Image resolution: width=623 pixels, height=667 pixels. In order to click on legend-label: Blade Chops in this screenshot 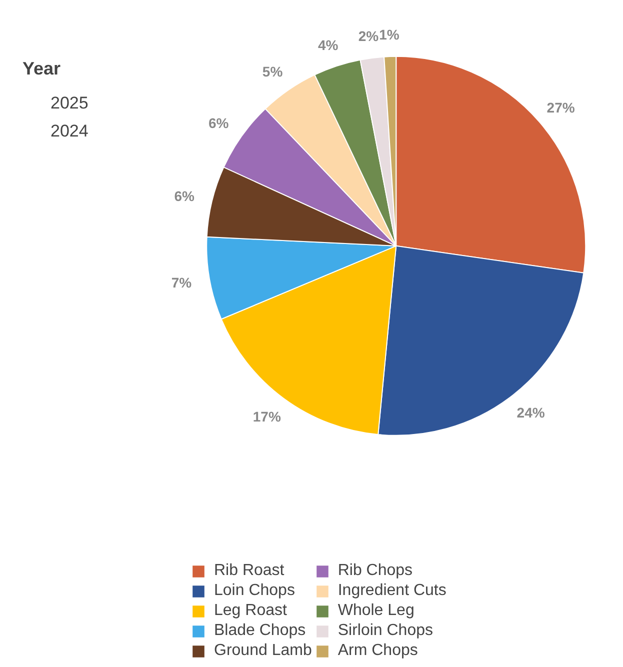, I will do `click(260, 631)`.